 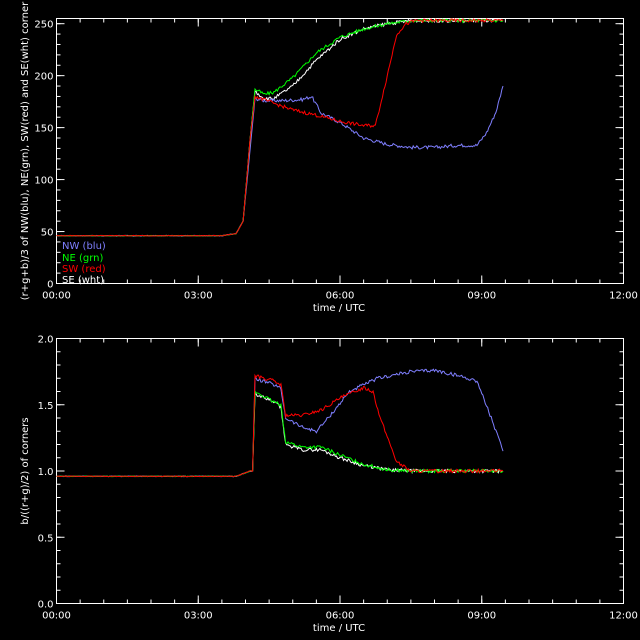 What do you see at coordinates (47, 233) in the screenshot?
I see `y-tick-label: 50` at bounding box center [47, 233].